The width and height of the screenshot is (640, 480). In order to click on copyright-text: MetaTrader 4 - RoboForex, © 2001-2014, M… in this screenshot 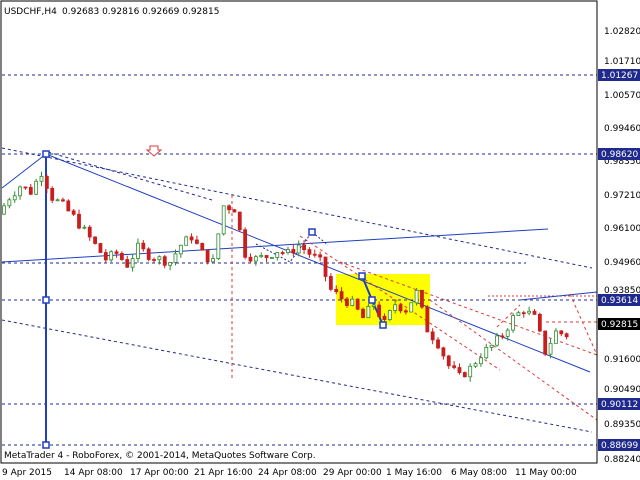, I will do `click(160, 456)`.